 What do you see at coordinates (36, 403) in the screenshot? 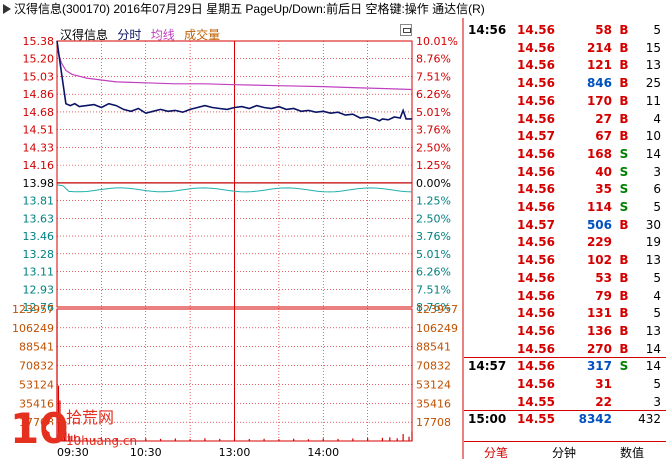
I see `volume-tick-label: 35416` at bounding box center [36, 403].